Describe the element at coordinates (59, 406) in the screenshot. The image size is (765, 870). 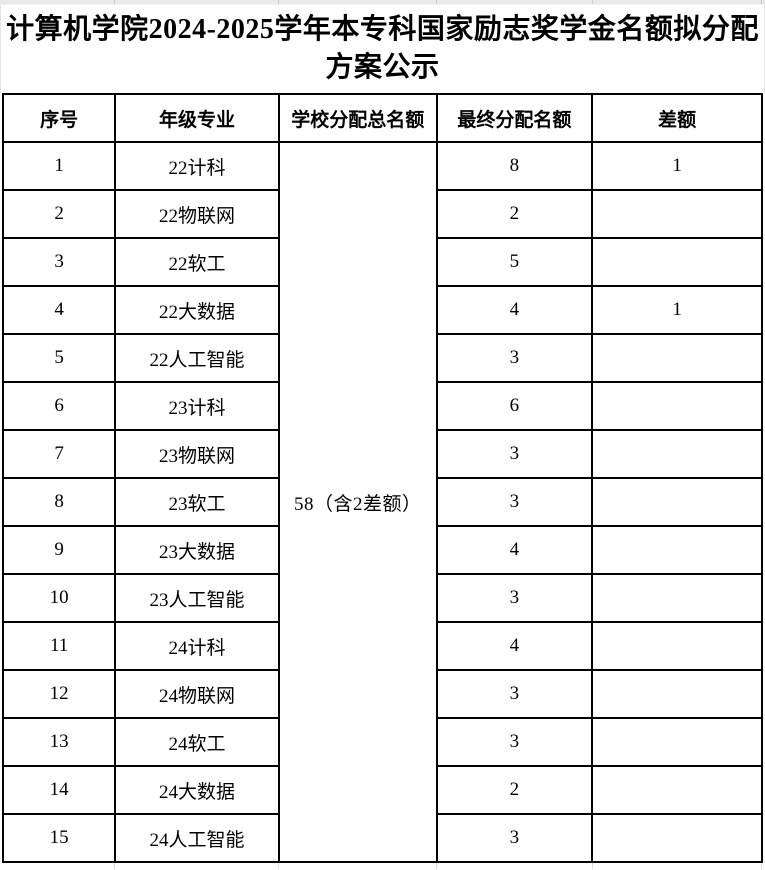
I see `row-number-cell: 6` at that location.